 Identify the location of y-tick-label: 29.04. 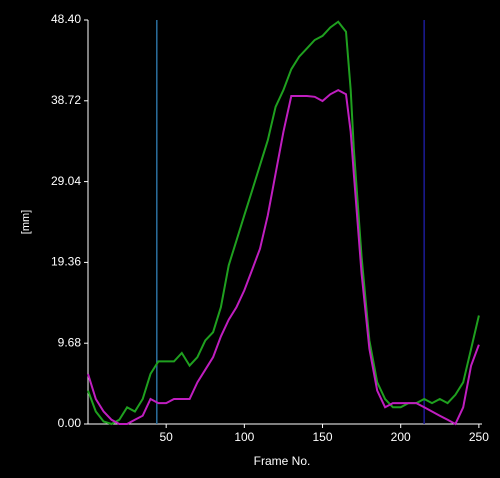
(66, 181).